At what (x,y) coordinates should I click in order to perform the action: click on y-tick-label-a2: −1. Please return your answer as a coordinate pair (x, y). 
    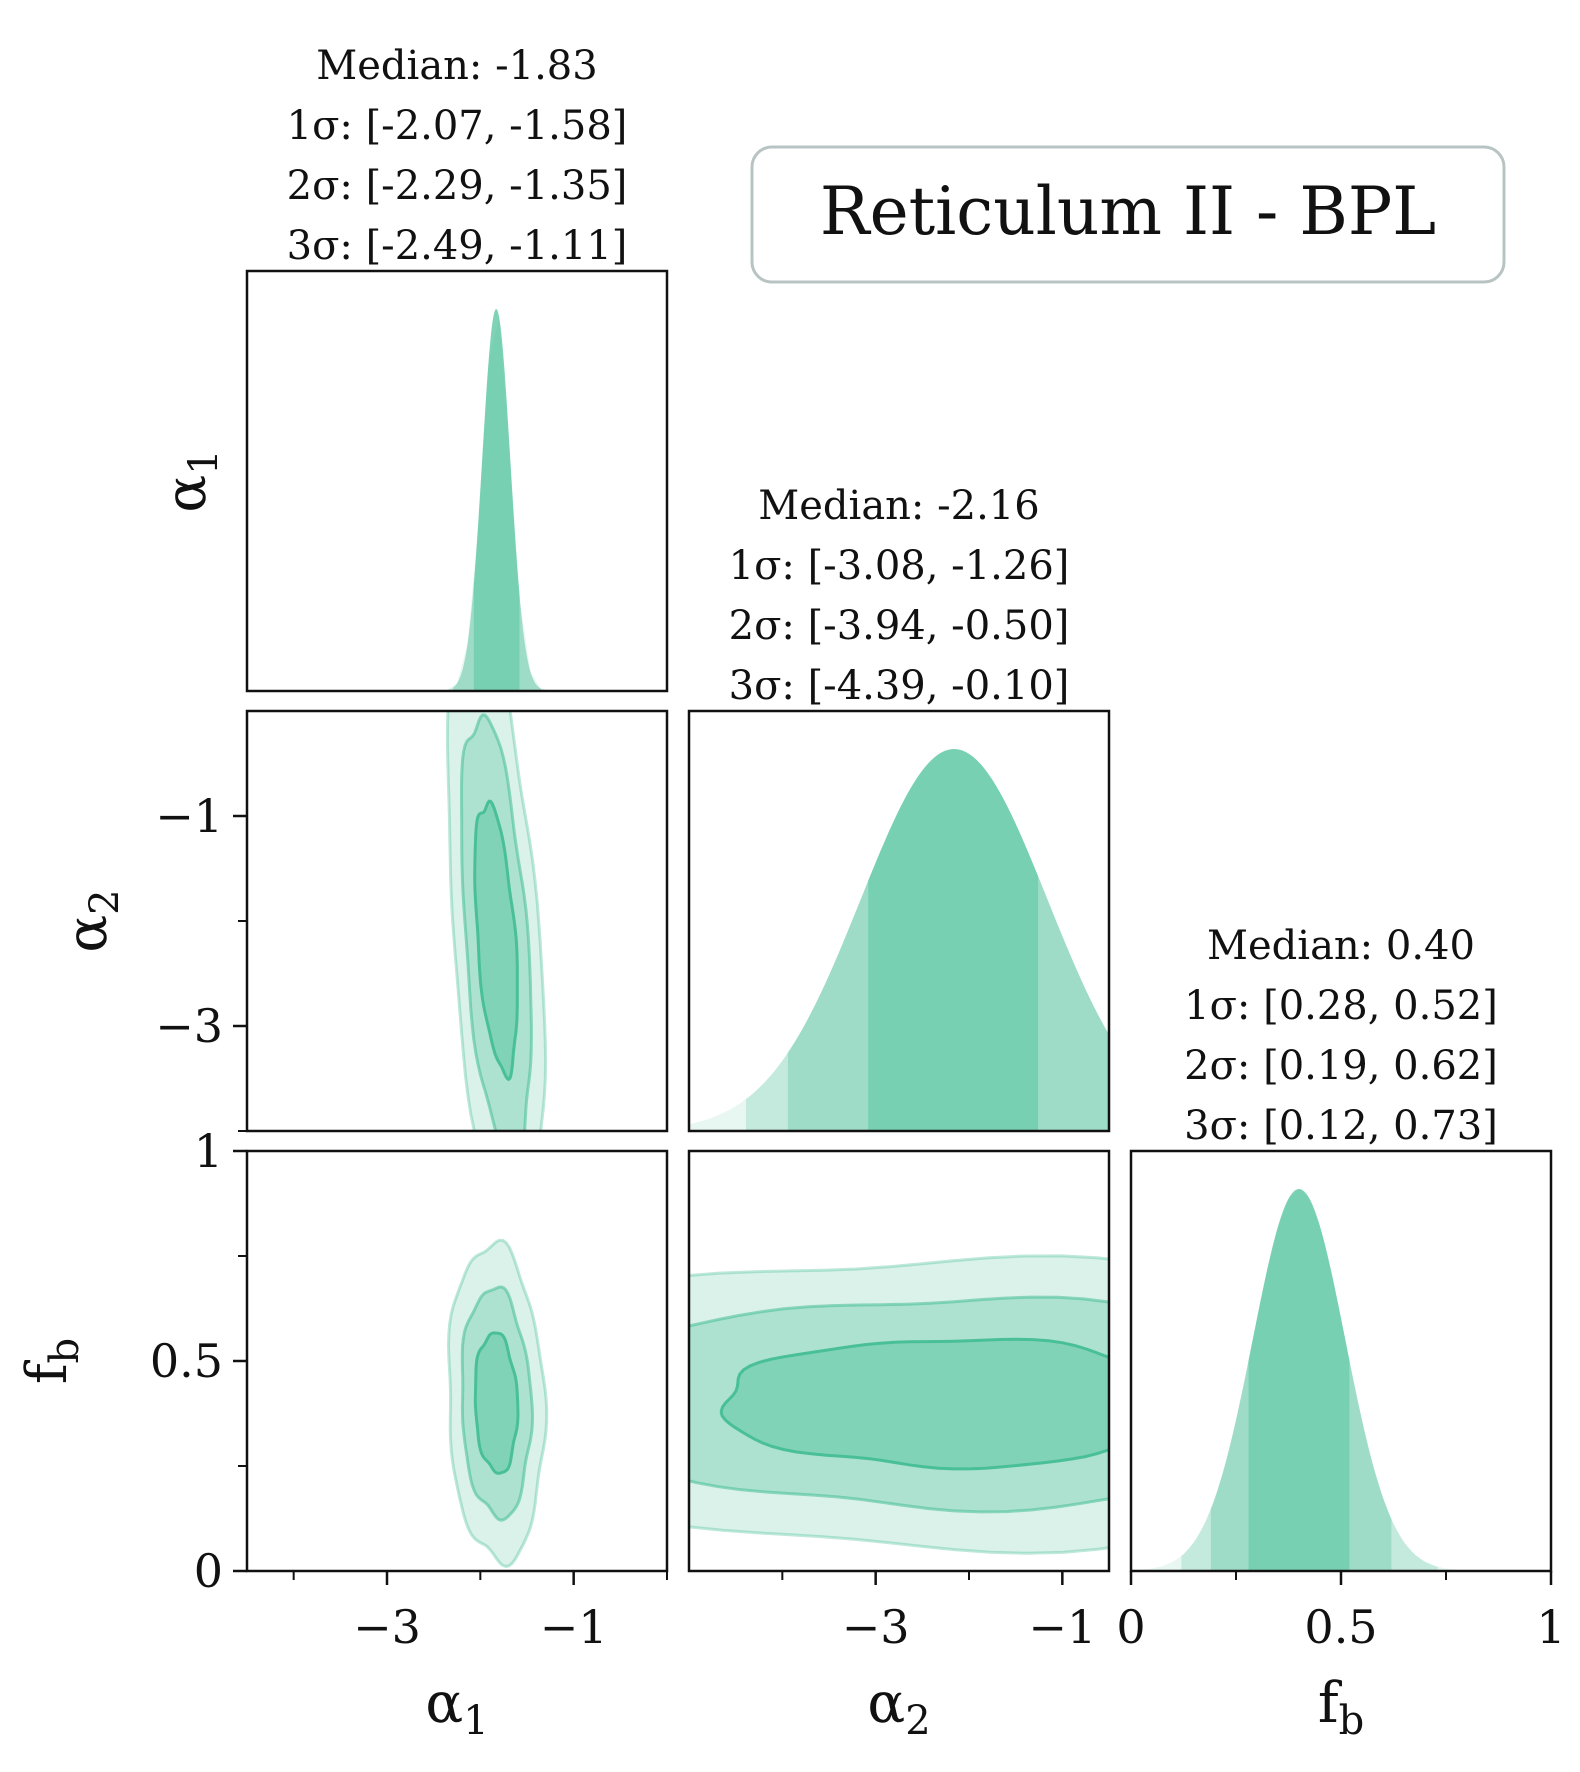
    Looking at the image, I should click on (189, 816).